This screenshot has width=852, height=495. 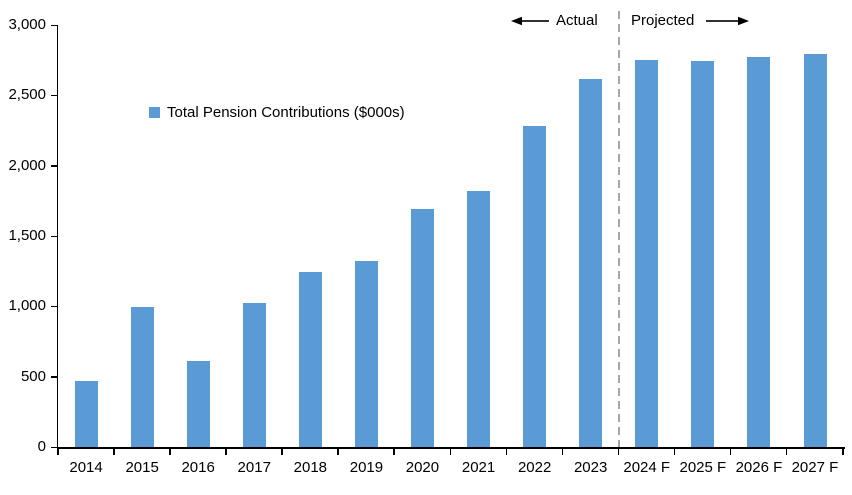 I want to click on y-tick-label: 0, so click(x=41, y=446).